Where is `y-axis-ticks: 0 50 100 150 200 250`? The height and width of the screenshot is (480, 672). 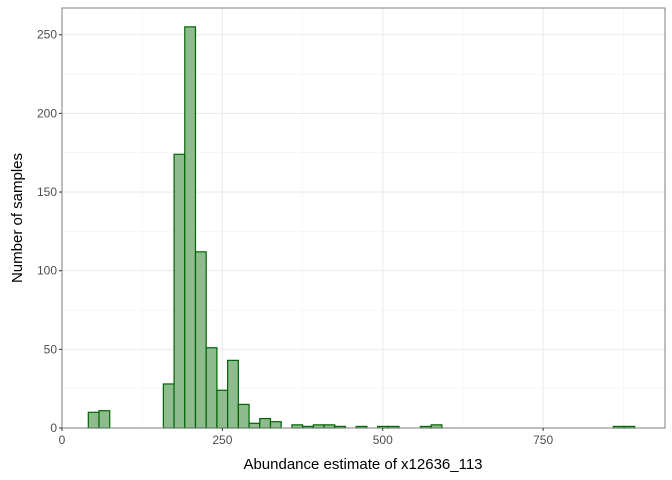 y-axis-ticks: 0 50 100 150 200 250 is located at coordinates (49, 231).